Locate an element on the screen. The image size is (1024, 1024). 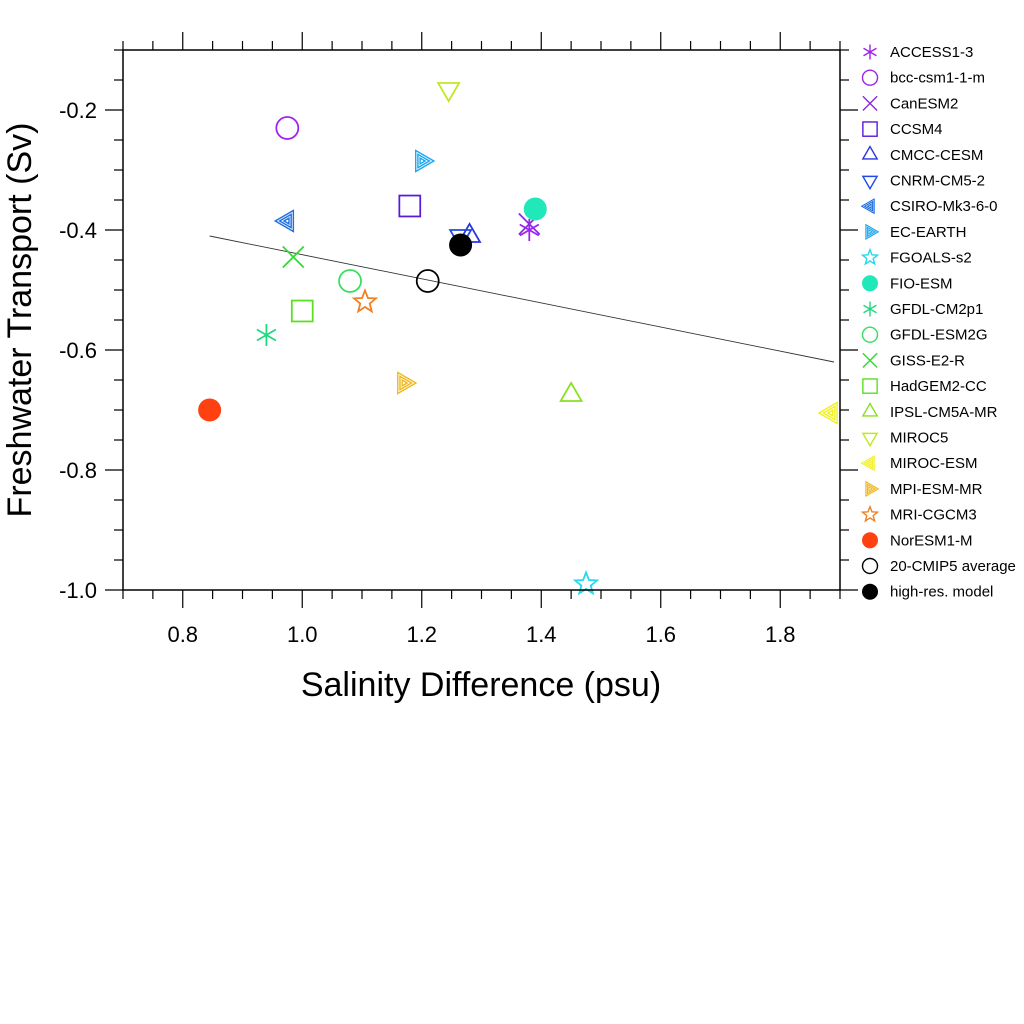
legend-item: GFDL-ESM2G is located at coordinates (924, 335).